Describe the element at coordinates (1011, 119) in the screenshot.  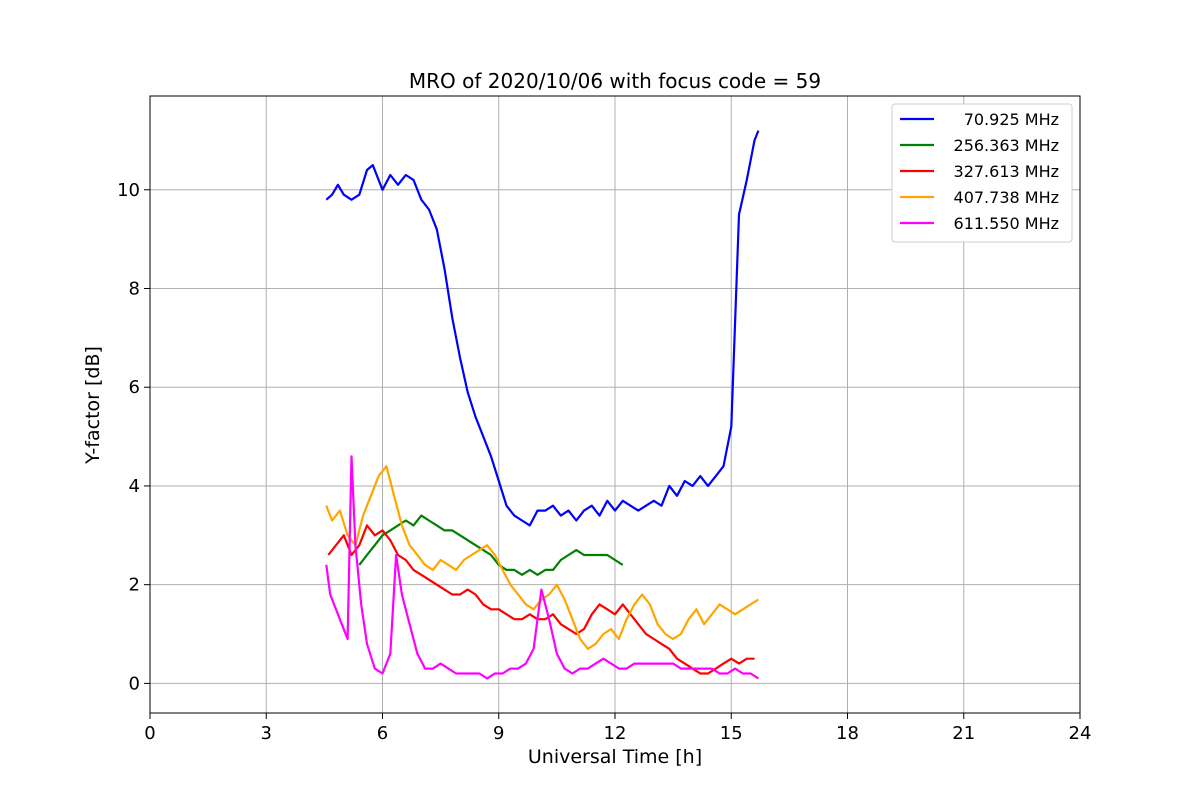
I see `legend-entry: 70.925 MHz` at that location.